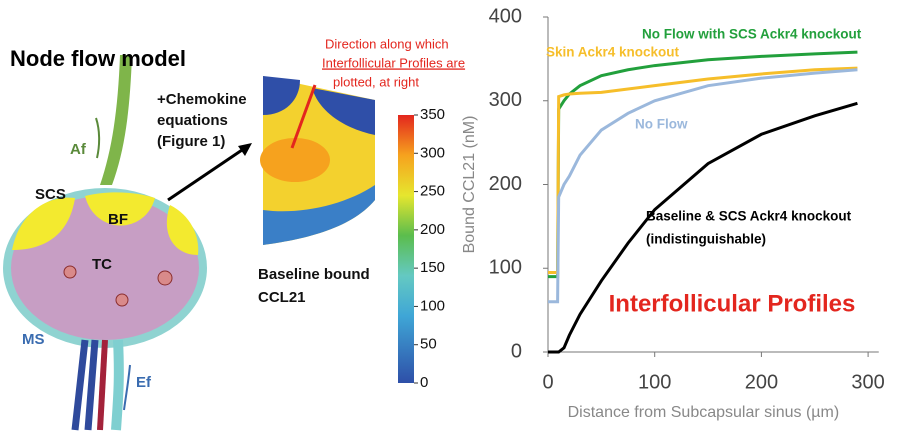 Image resolution: width=908 pixels, height=433 pixels. What do you see at coordinates (282, 297) in the screenshot?
I see `caption: CCL21` at bounding box center [282, 297].